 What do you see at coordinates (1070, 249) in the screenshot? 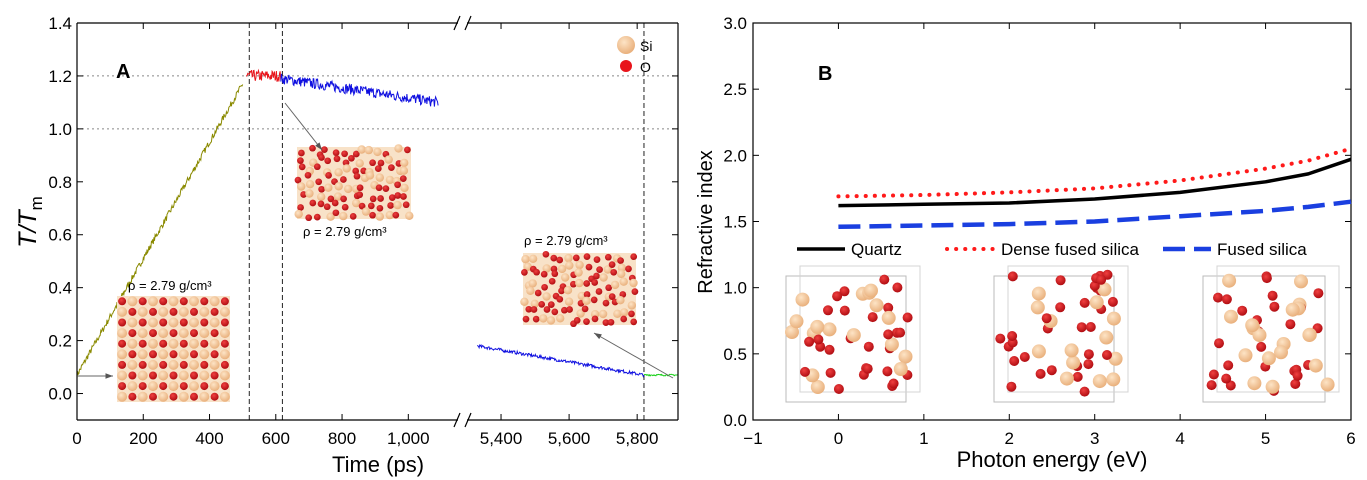
I see `legend-label: Dense fused silica` at bounding box center [1070, 249].